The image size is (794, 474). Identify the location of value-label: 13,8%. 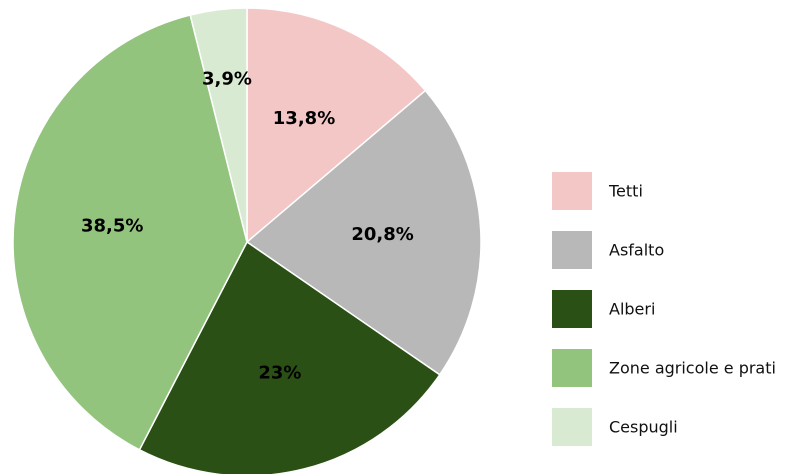
(304, 118).